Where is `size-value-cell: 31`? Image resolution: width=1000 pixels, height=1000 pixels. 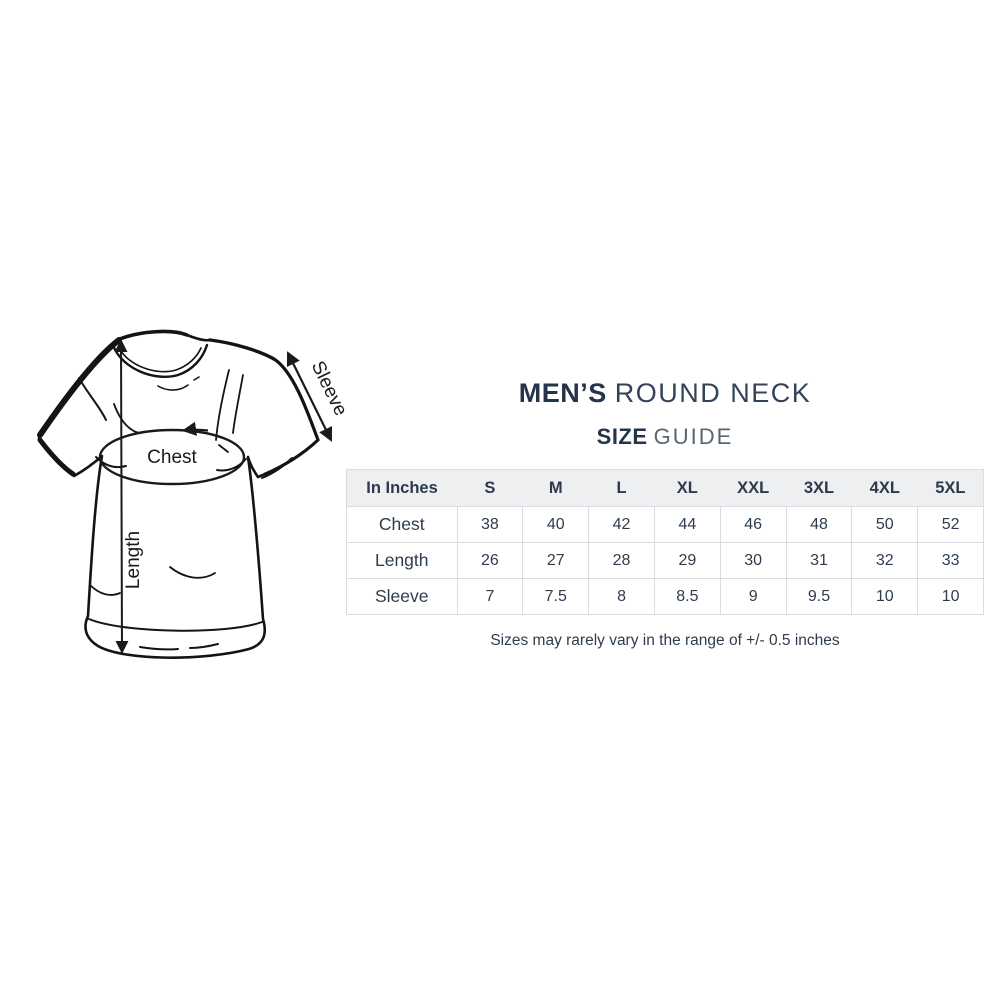
size-value-cell: 31 is located at coordinates (819, 561).